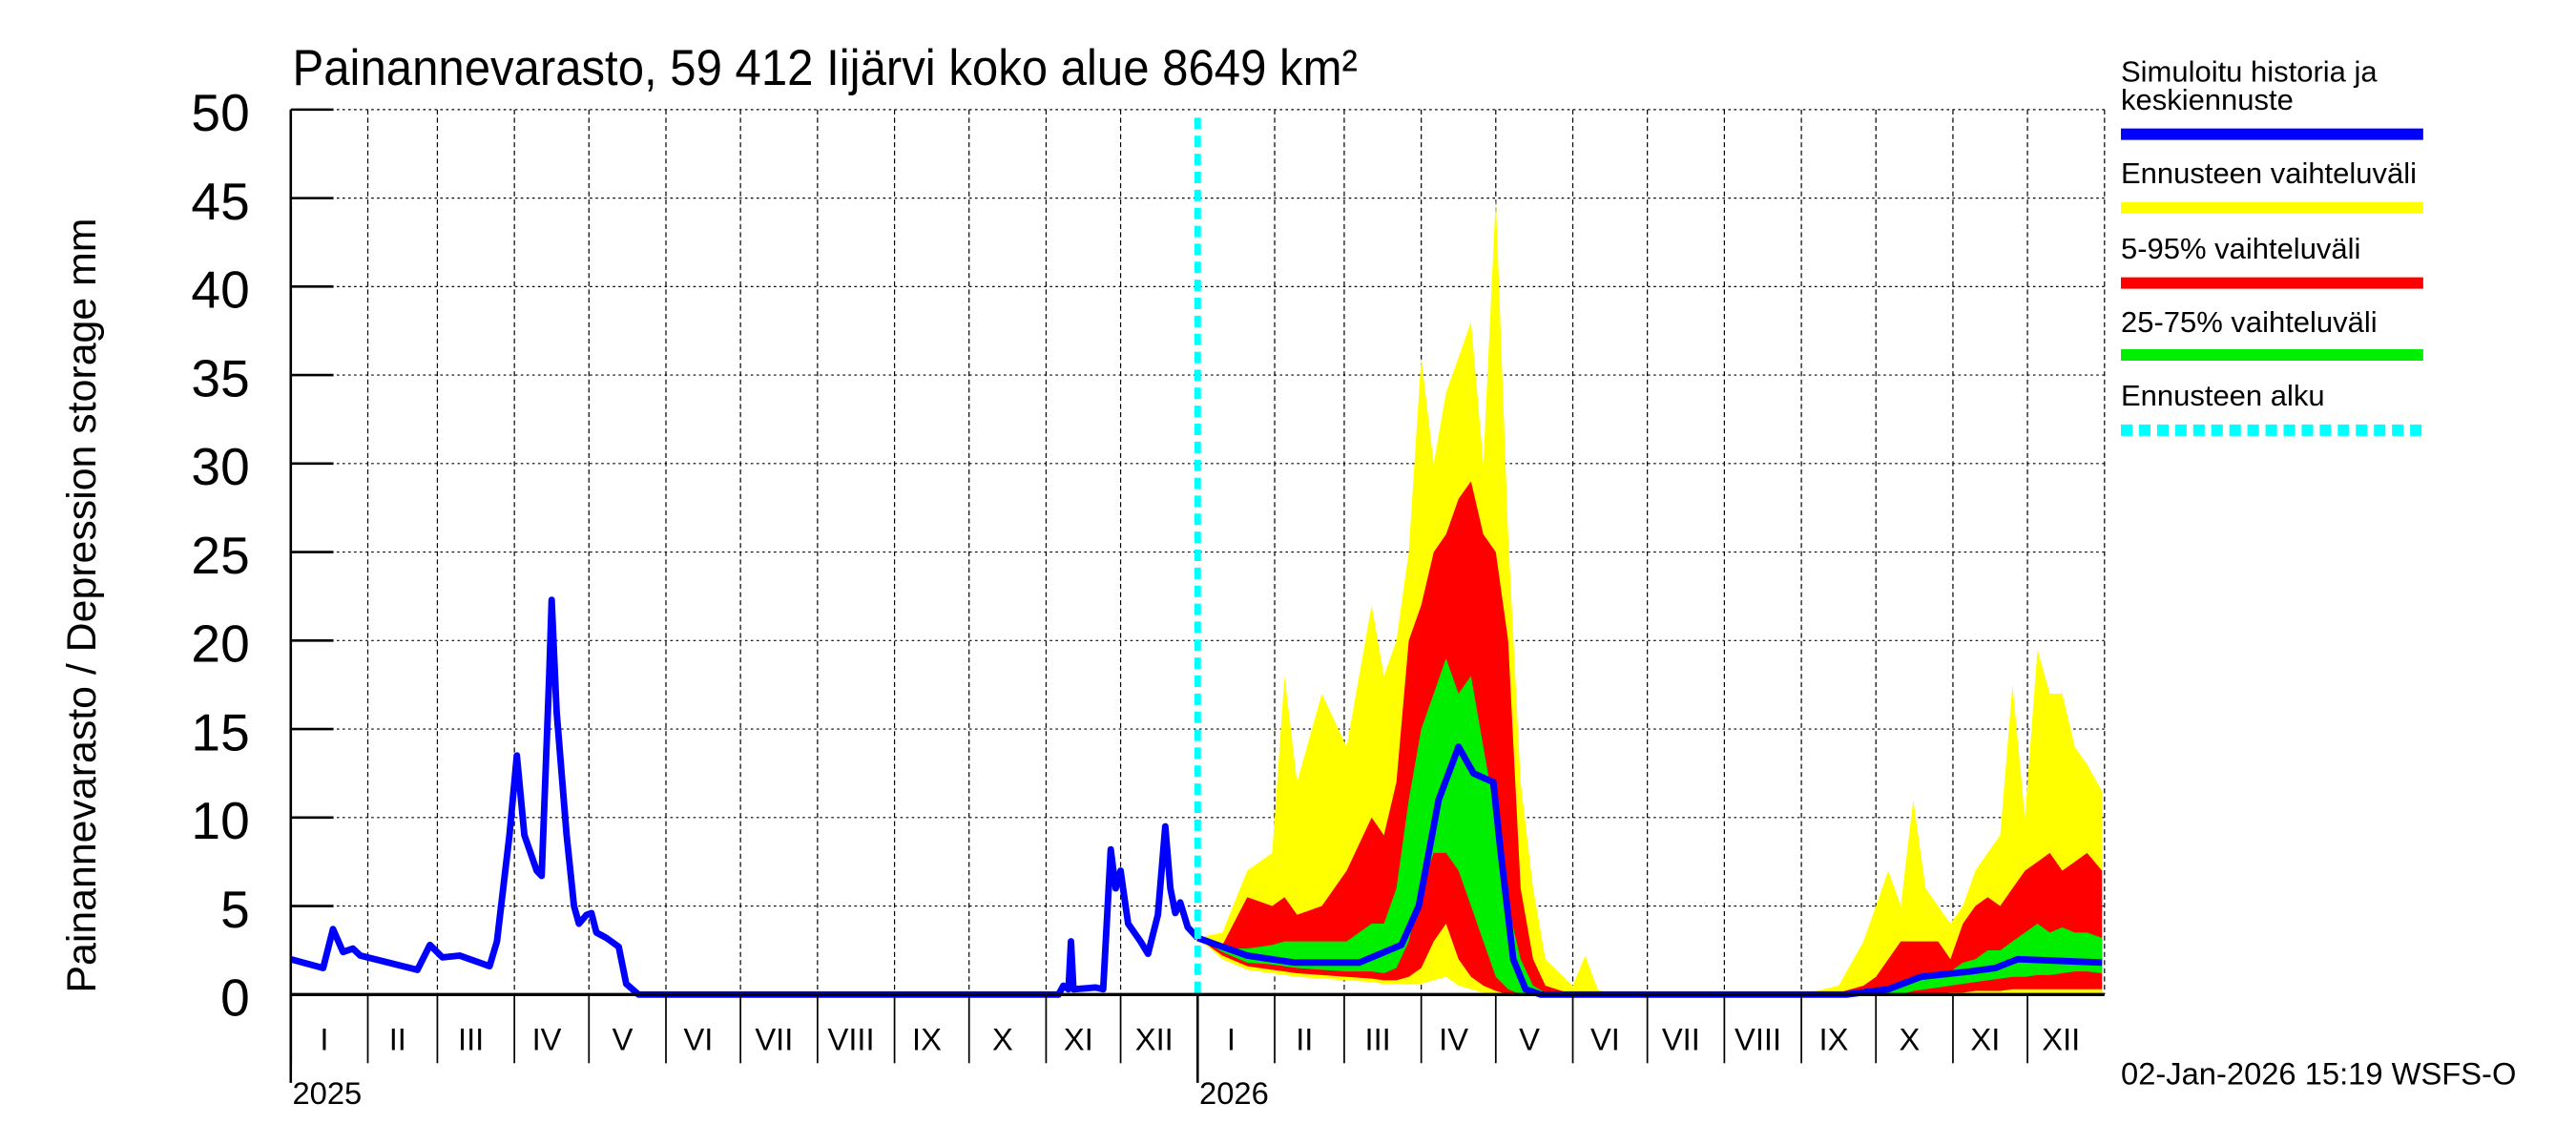  I want to click on y-tick-label: 30, so click(220, 467).